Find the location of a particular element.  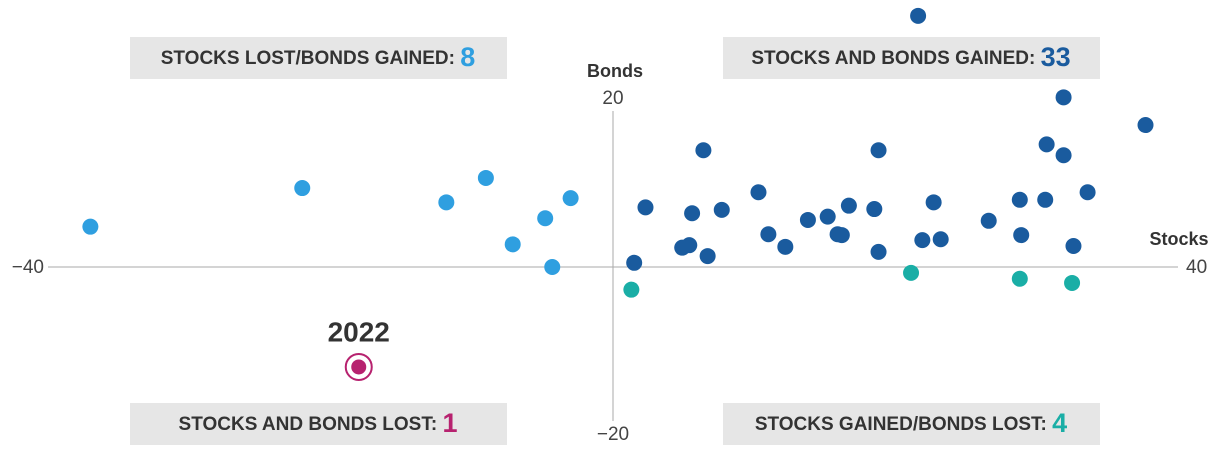

quadrant-label: STOCKS AND BONDS GAINED: 33 is located at coordinates (911, 58).